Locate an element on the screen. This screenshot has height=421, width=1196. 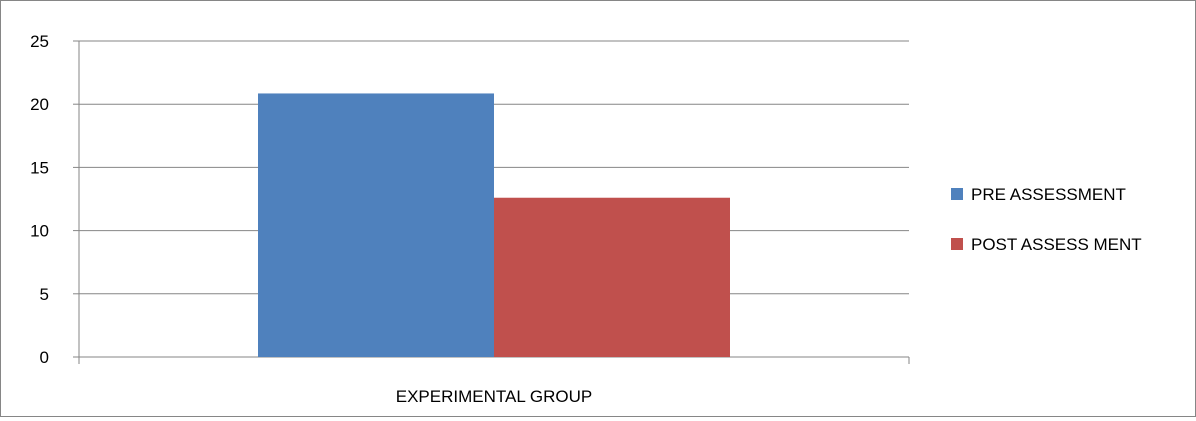
y-tick-label: 25 is located at coordinates (39, 41).